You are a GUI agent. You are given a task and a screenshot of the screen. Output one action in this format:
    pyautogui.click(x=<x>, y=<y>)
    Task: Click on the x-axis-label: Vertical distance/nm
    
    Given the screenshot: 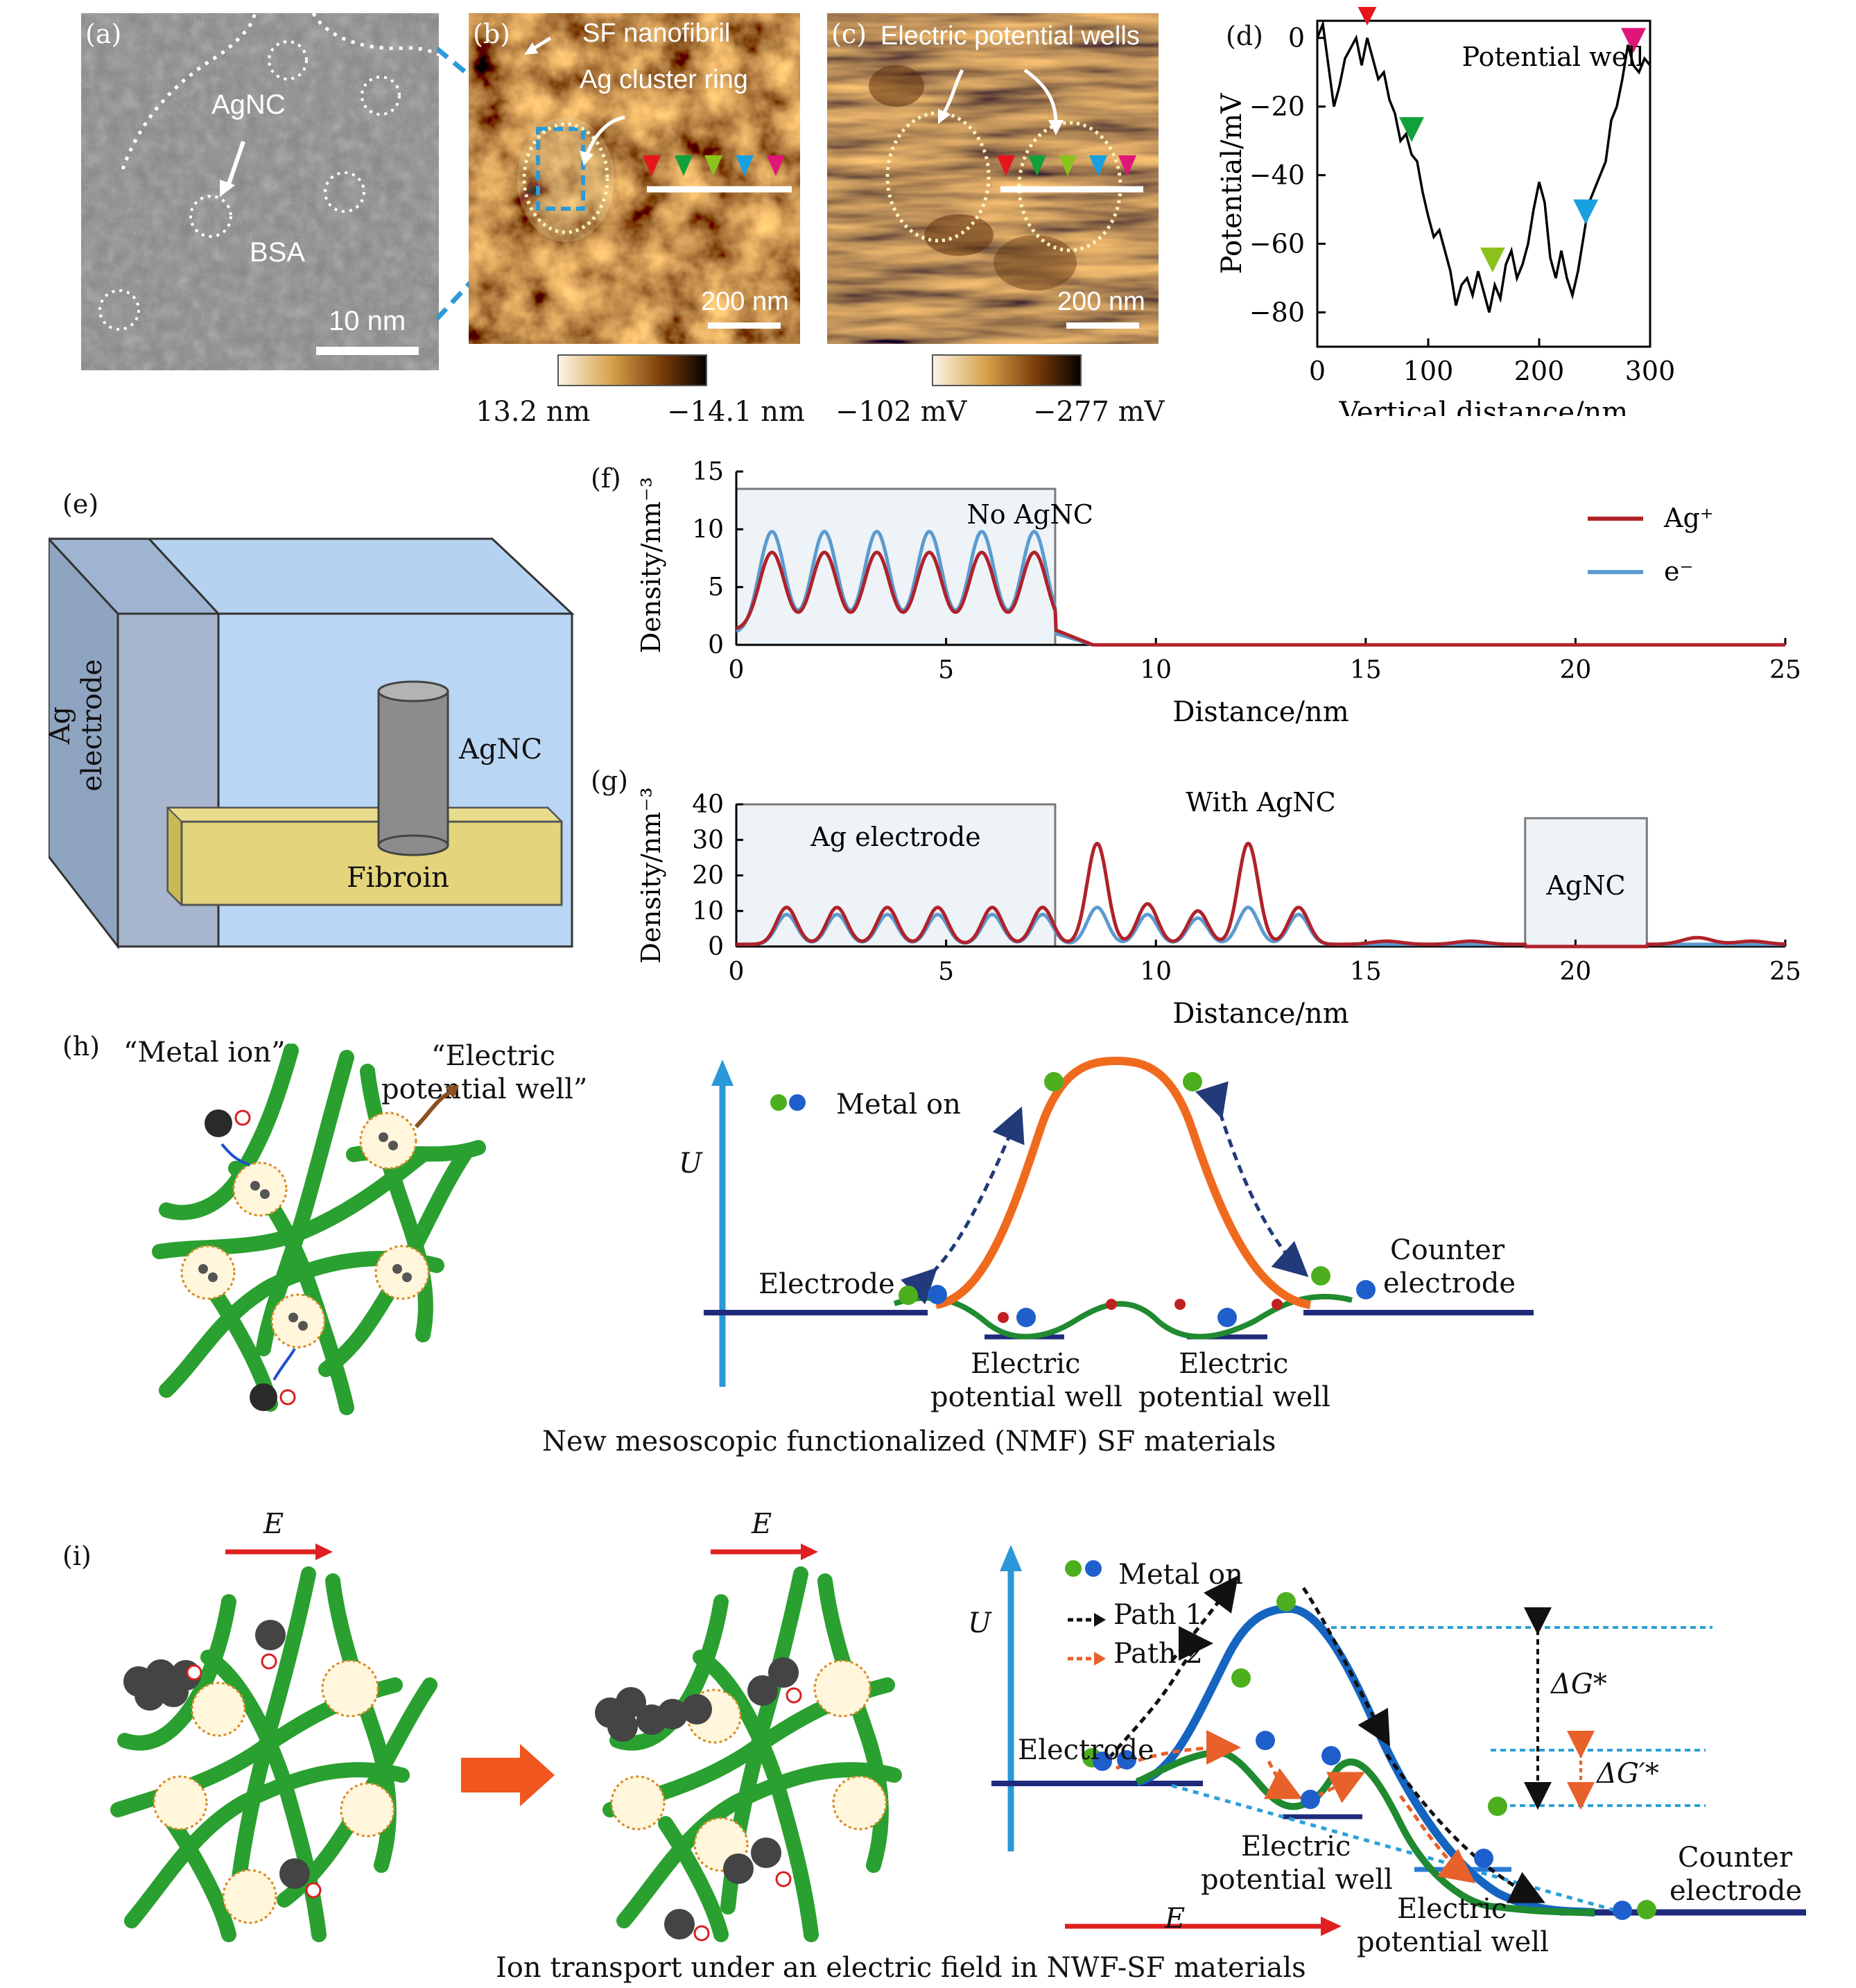 What is the action you would take?
    pyautogui.click(x=1483, y=406)
    